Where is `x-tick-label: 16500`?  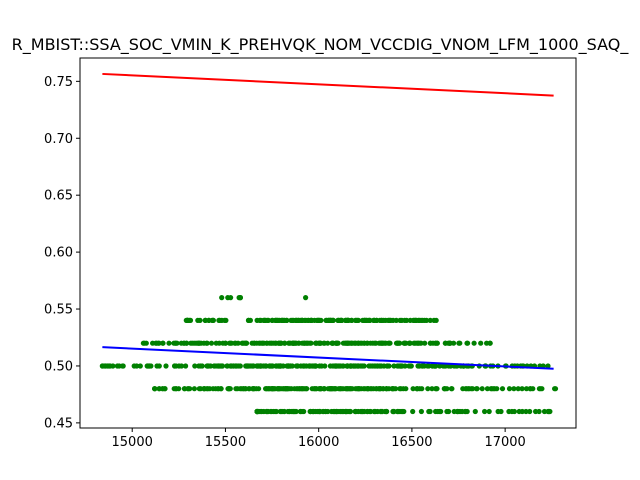 x-tick-label: 16500 is located at coordinates (411, 442).